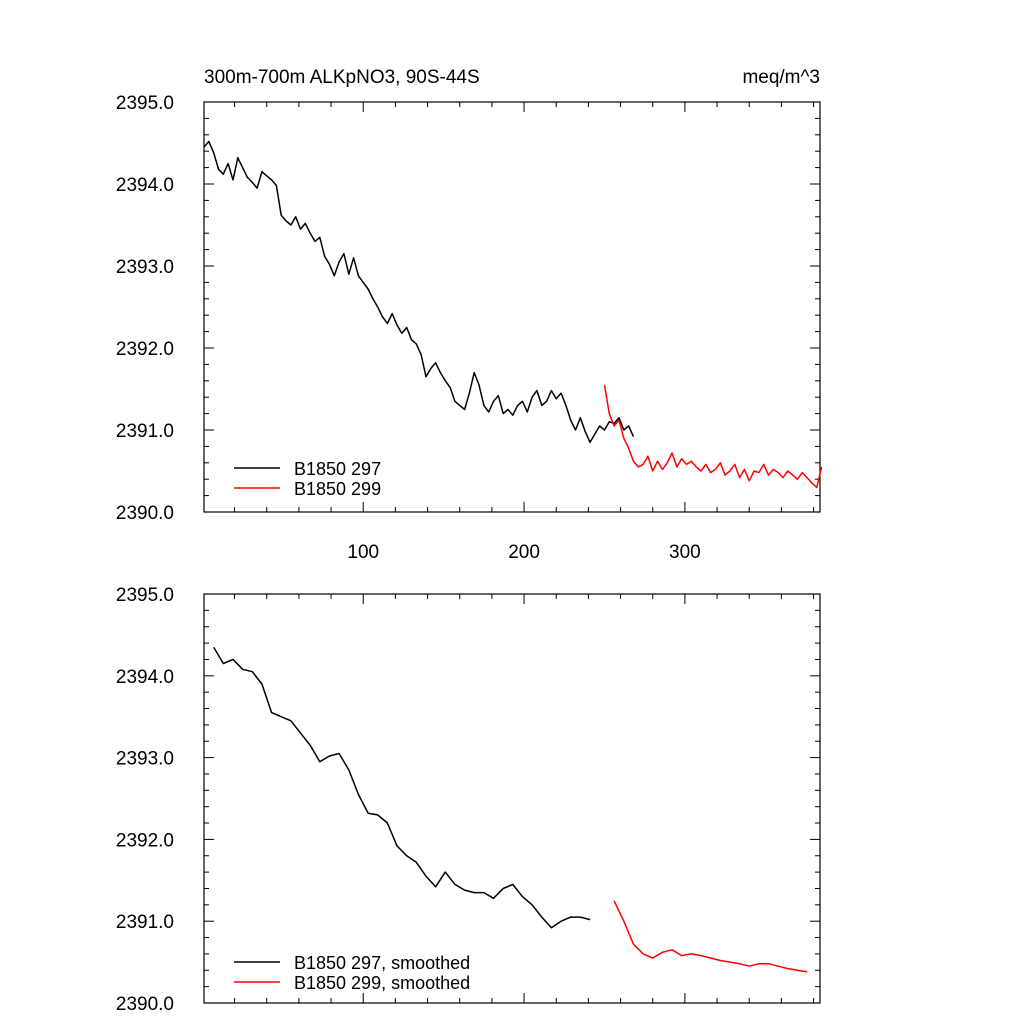 The width and height of the screenshot is (1024, 1024). What do you see at coordinates (382, 963) in the screenshot?
I see `legend-label: B1850 297, smoothed` at bounding box center [382, 963].